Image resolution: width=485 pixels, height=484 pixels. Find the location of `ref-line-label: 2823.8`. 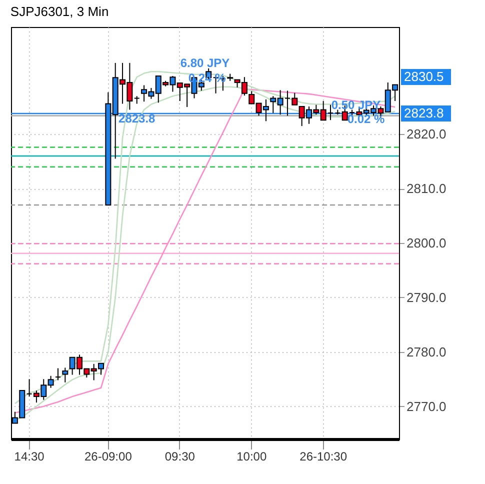

ref-line-label: 2823.8 is located at coordinates (424, 113).